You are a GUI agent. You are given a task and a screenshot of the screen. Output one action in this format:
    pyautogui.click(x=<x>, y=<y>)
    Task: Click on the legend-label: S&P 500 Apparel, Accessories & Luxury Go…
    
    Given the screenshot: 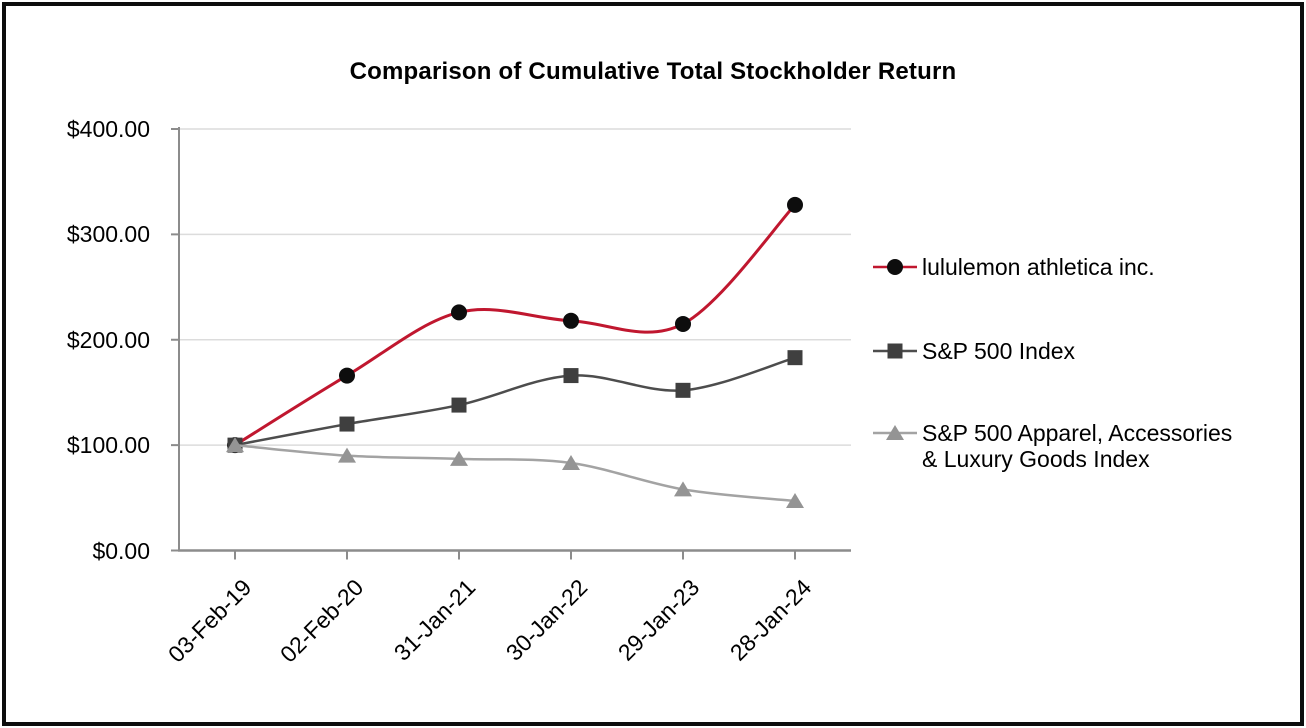 What is the action you would take?
    pyautogui.click(x=1077, y=446)
    